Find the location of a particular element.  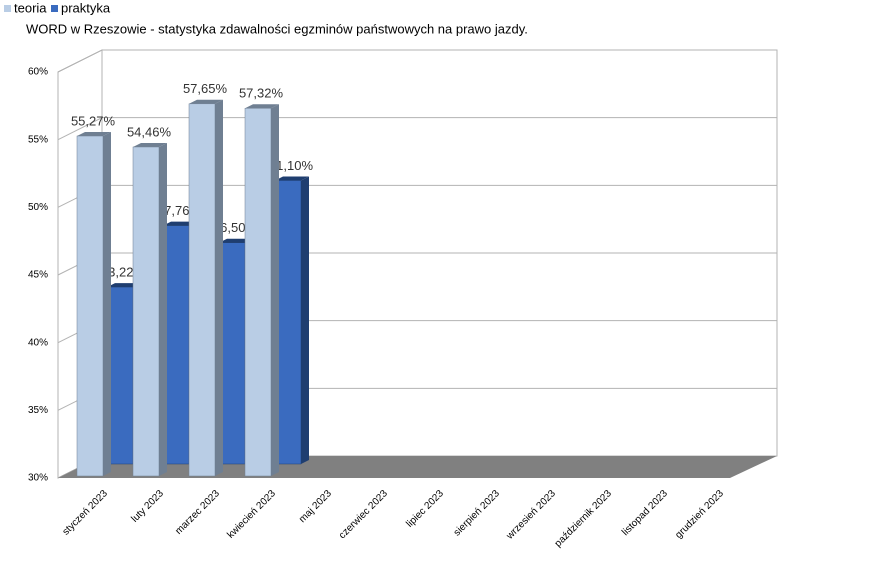

value-label: 54,46% is located at coordinates (149, 131).